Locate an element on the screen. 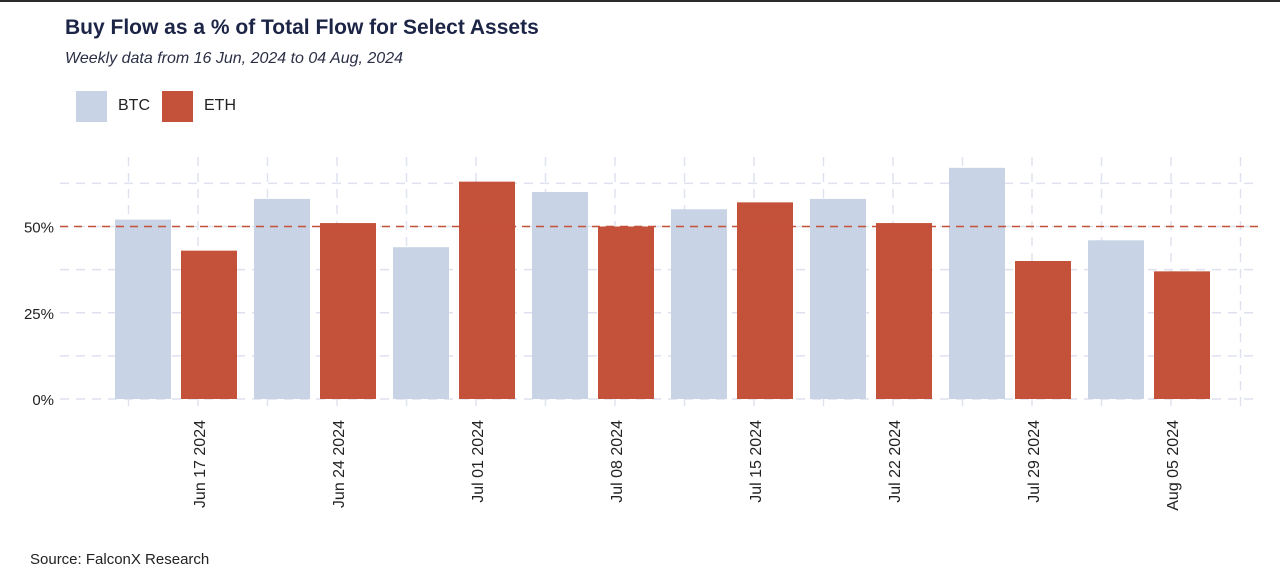 This screenshot has height=569, width=1280. legend-swatch-btc is located at coordinates (91, 106).